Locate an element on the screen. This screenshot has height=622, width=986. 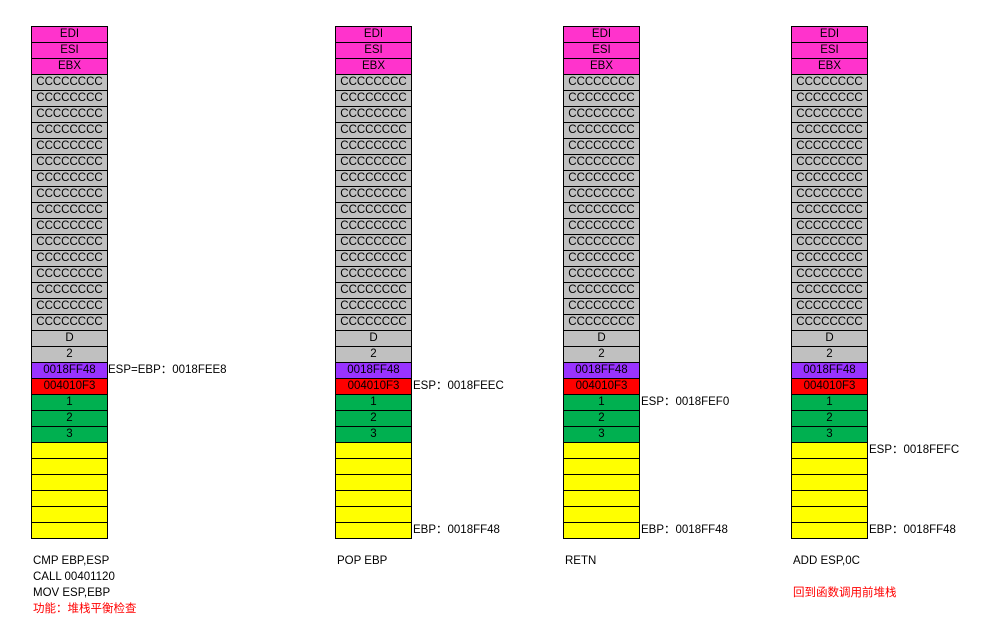
esp-pointer-label: ESP=EBP：0018FEE8 is located at coordinates (167, 370).